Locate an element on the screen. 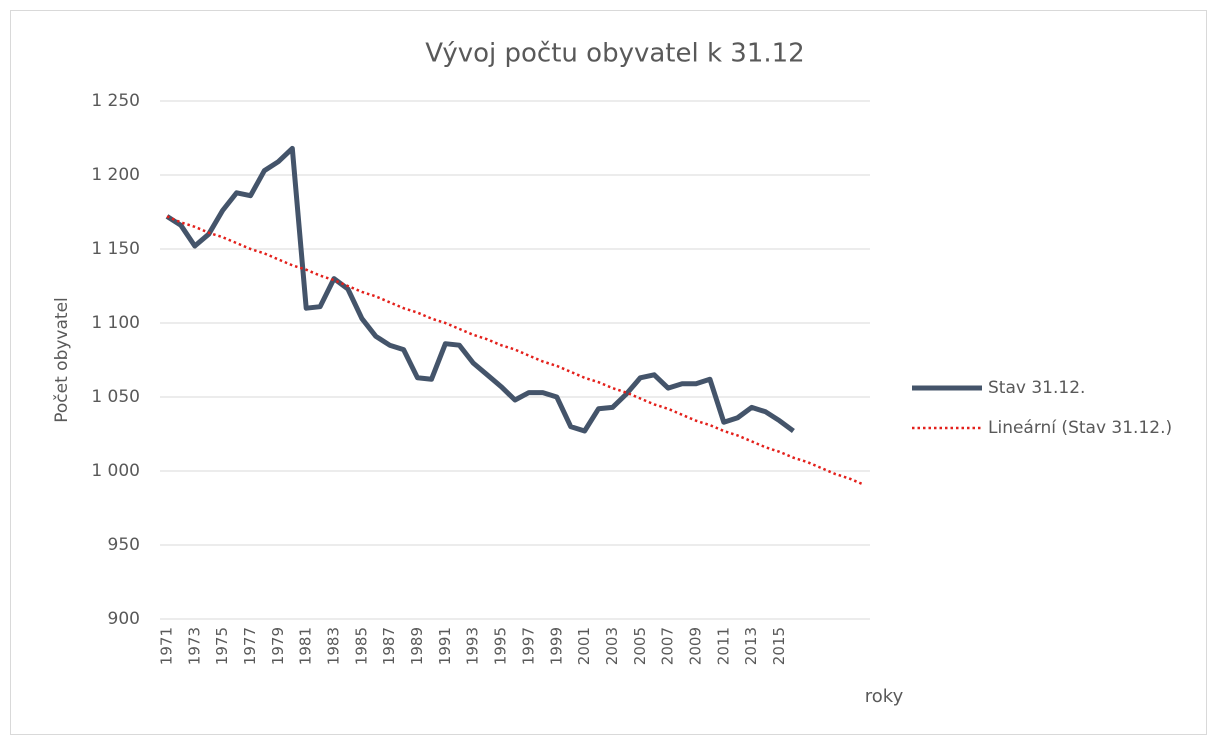 The image size is (1208, 735). y-tick-label: 1 100 is located at coordinates (115, 323).